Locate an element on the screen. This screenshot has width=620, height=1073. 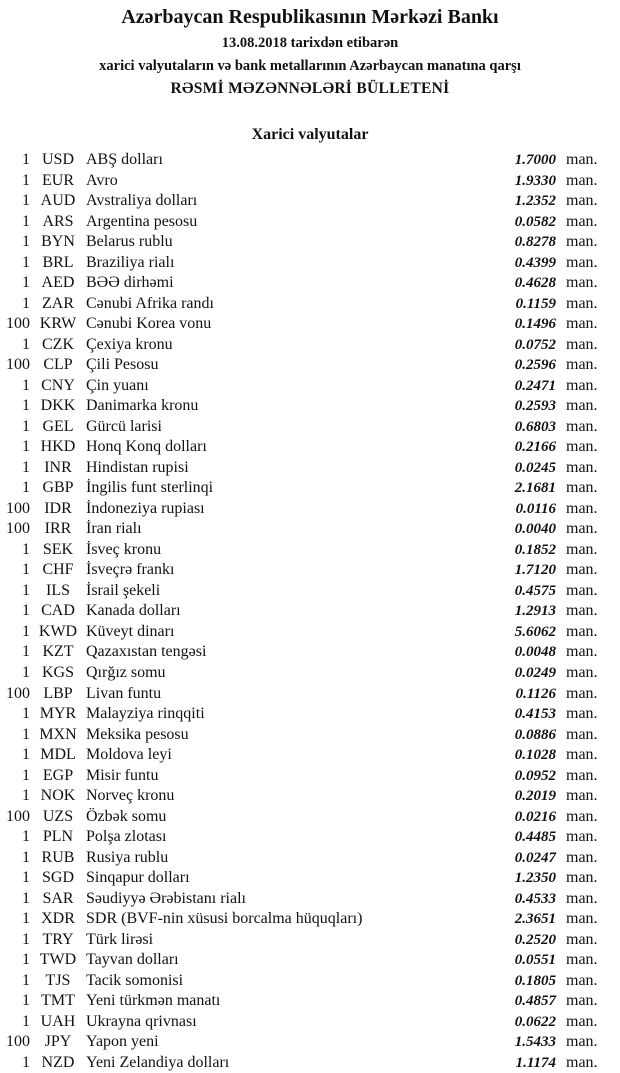
currency-code: CZK is located at coordinates (58, 344).